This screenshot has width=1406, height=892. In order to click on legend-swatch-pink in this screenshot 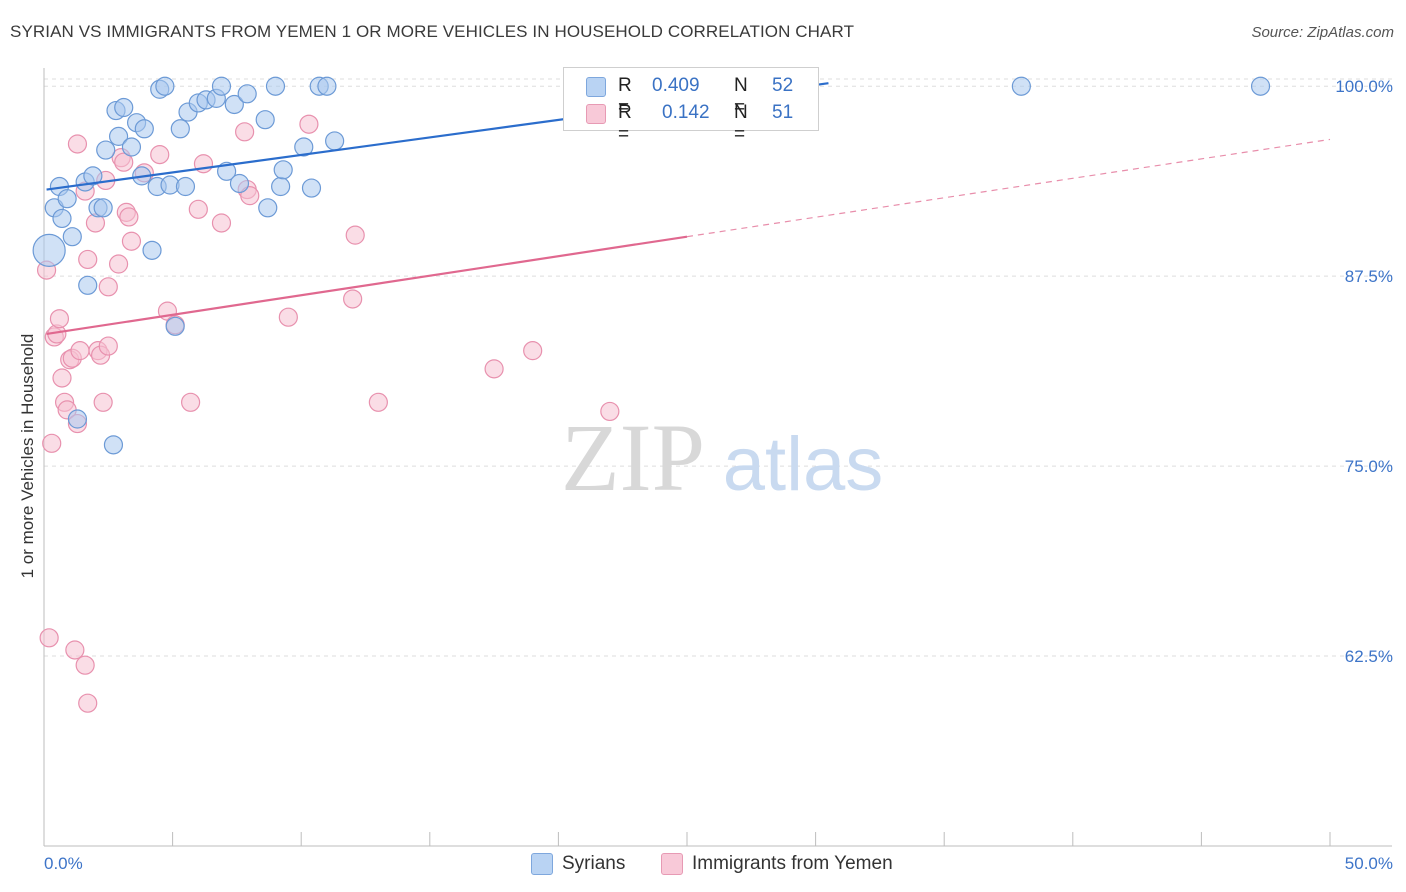, I will do `click(596, 114)`.